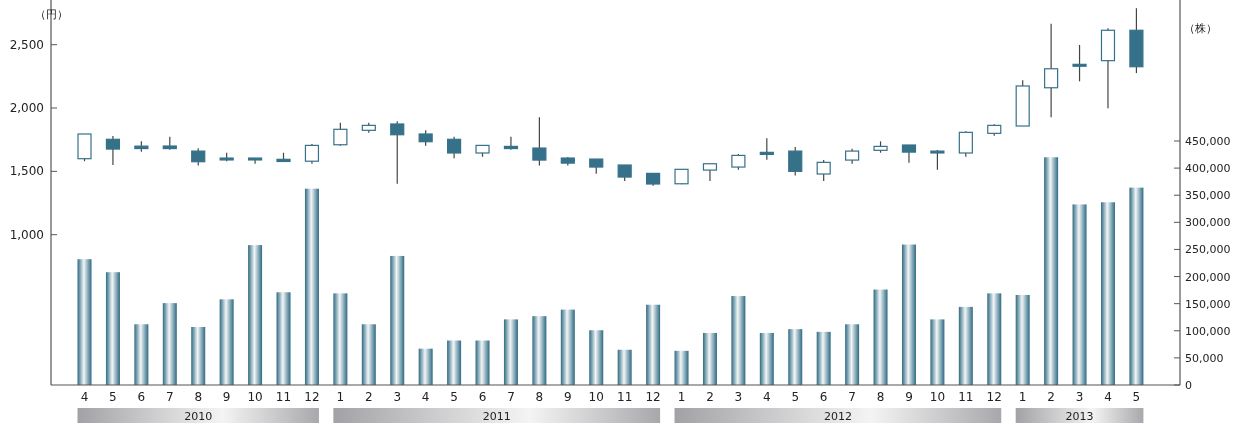  I want to click on text: 2013, so click(1079, 416).